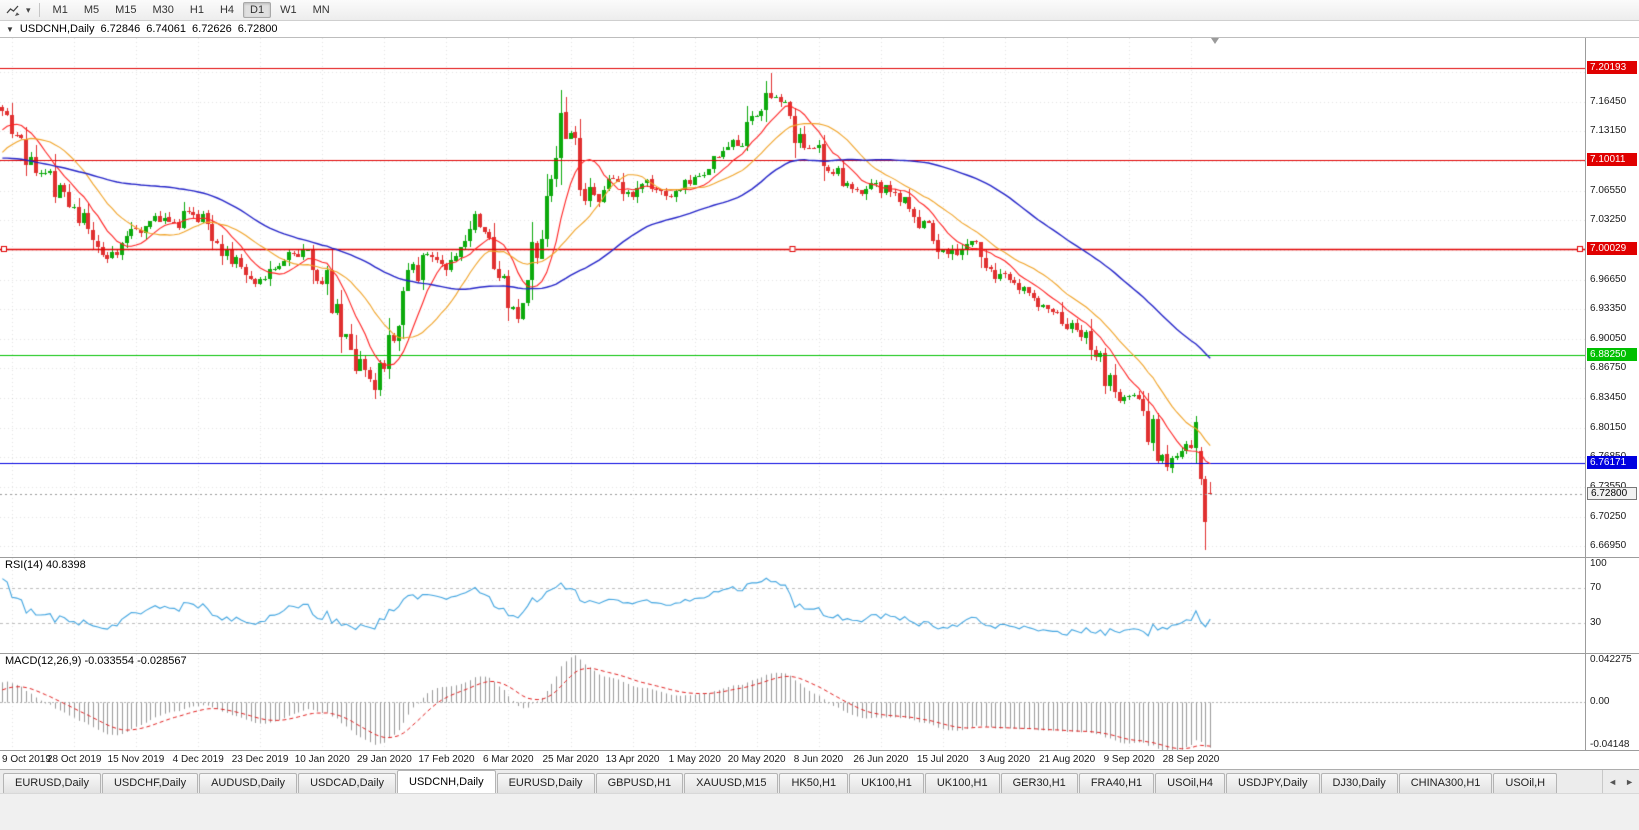 The height and width of the screenshot is (830, 1639). What do you see at coordinates (60, 10) in the screenshot?
I see `timeframe-button-m1: M1` at bounding box center [60, 10].